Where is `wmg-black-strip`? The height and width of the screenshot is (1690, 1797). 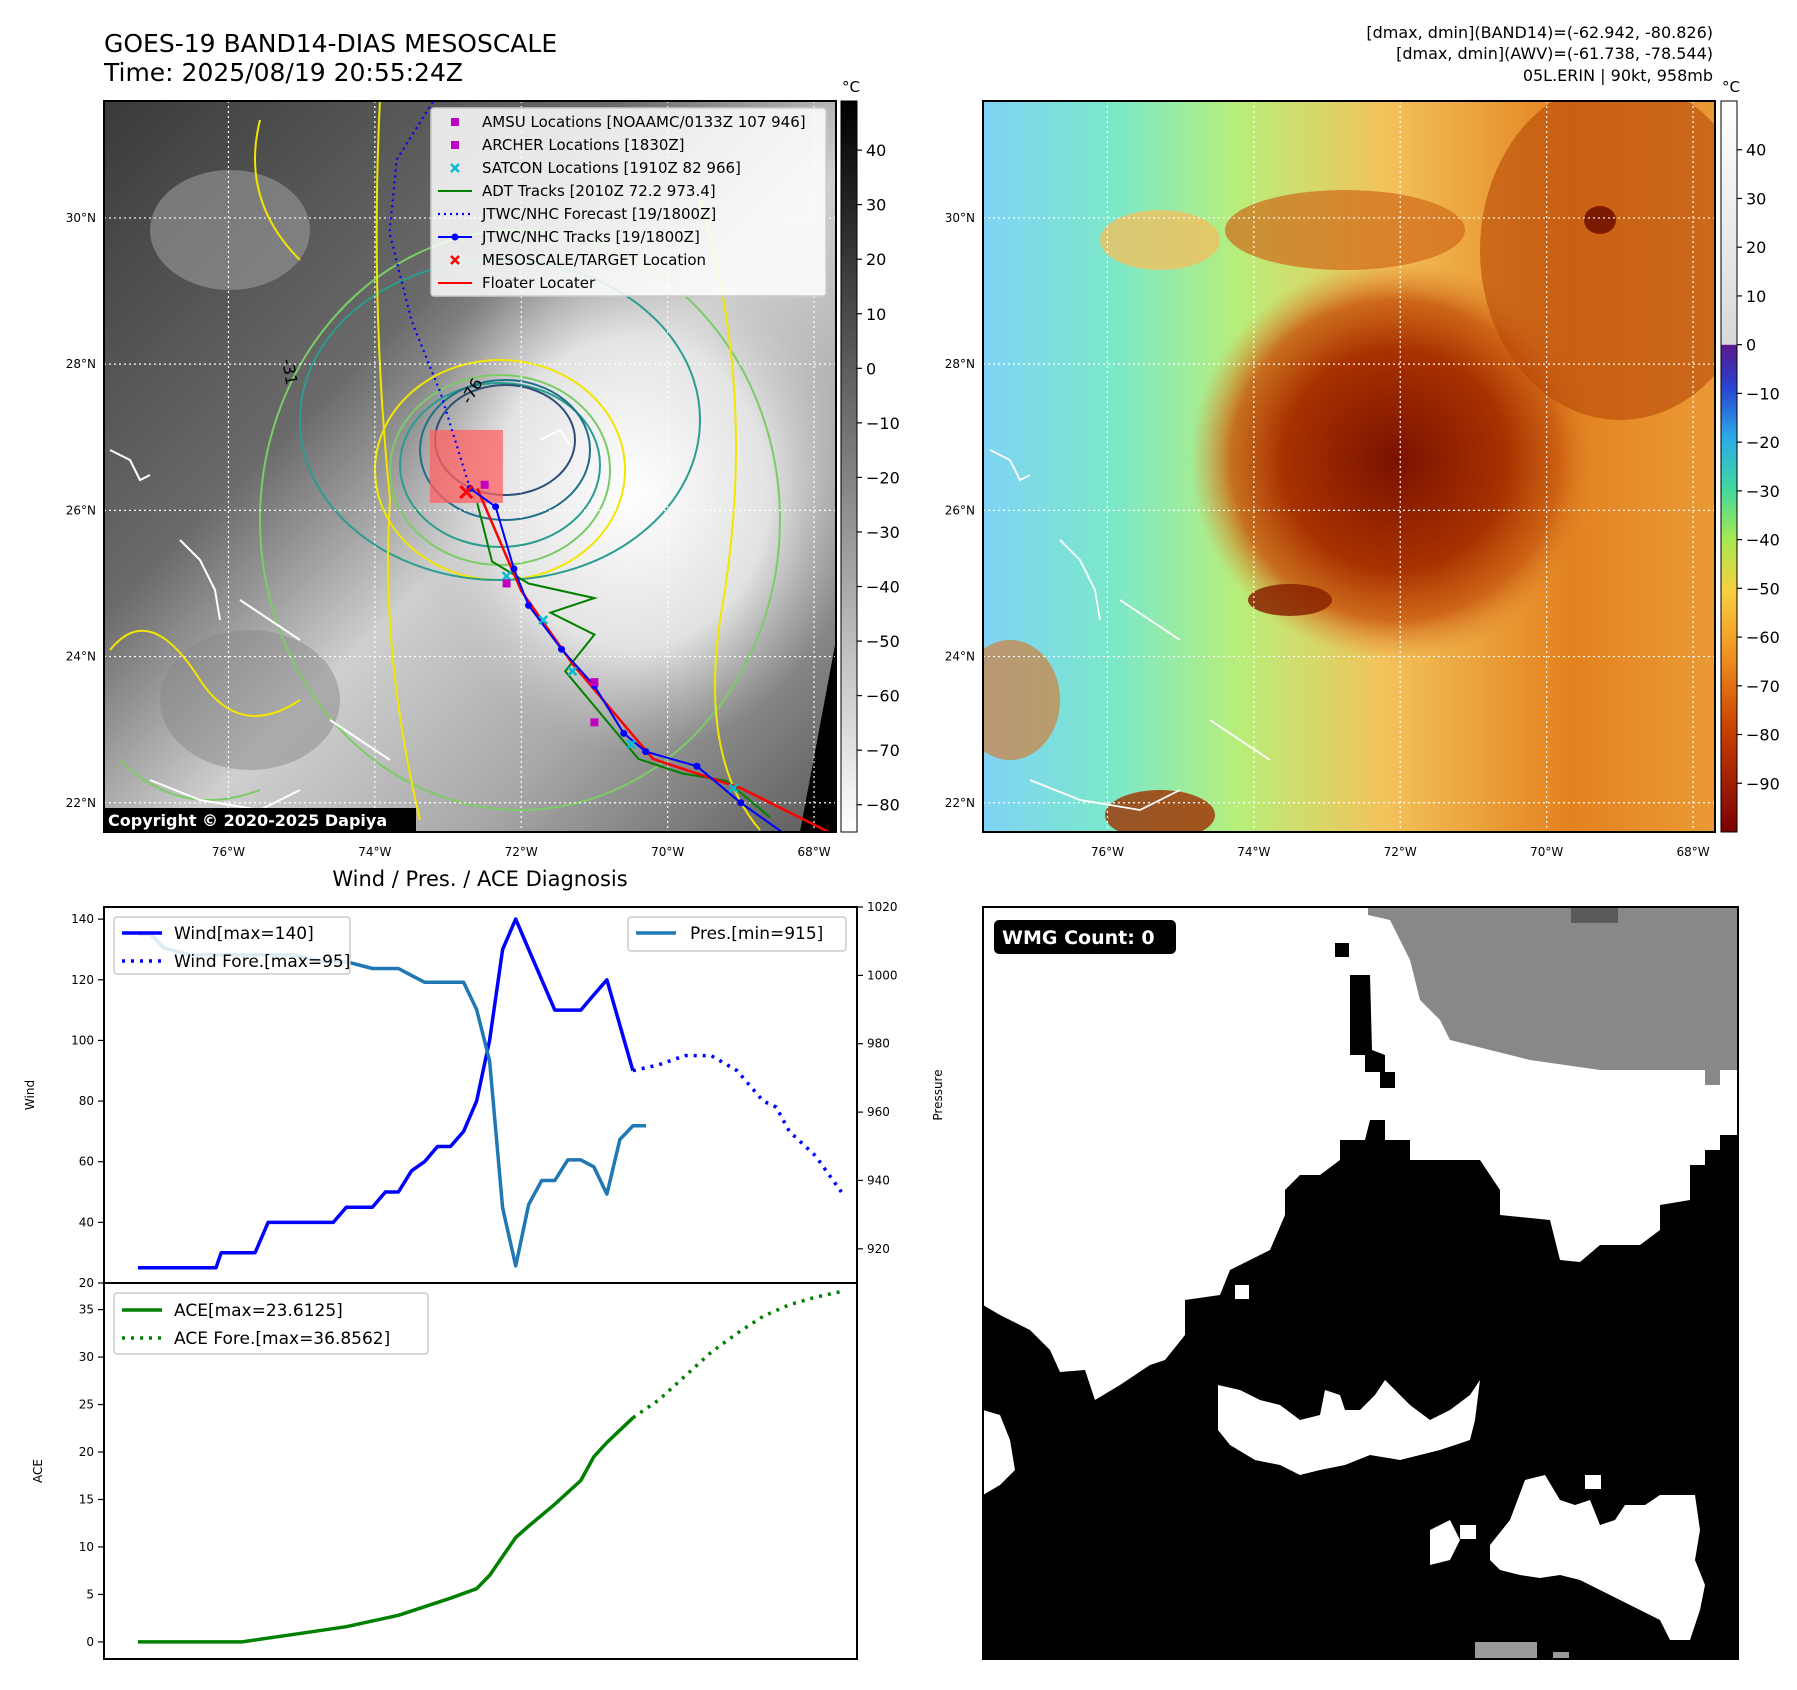
wmg-black-strip is located at coordinates (1372, 1031).